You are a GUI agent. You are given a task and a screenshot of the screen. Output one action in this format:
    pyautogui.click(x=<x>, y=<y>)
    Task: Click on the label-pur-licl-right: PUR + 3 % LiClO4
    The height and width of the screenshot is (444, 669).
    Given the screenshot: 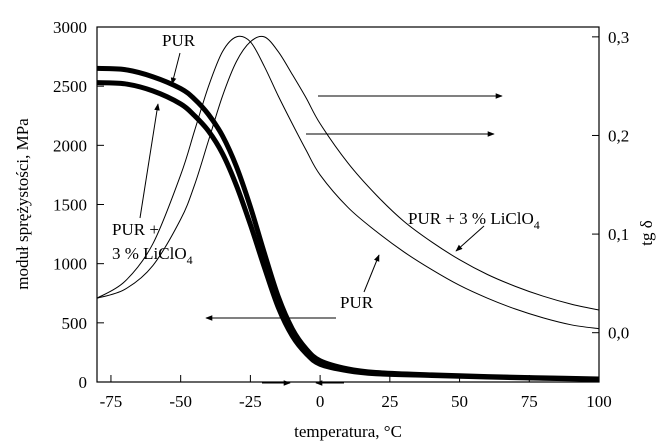 What is the action you would take?
    pyautogui.click(x=474, y=220)
    